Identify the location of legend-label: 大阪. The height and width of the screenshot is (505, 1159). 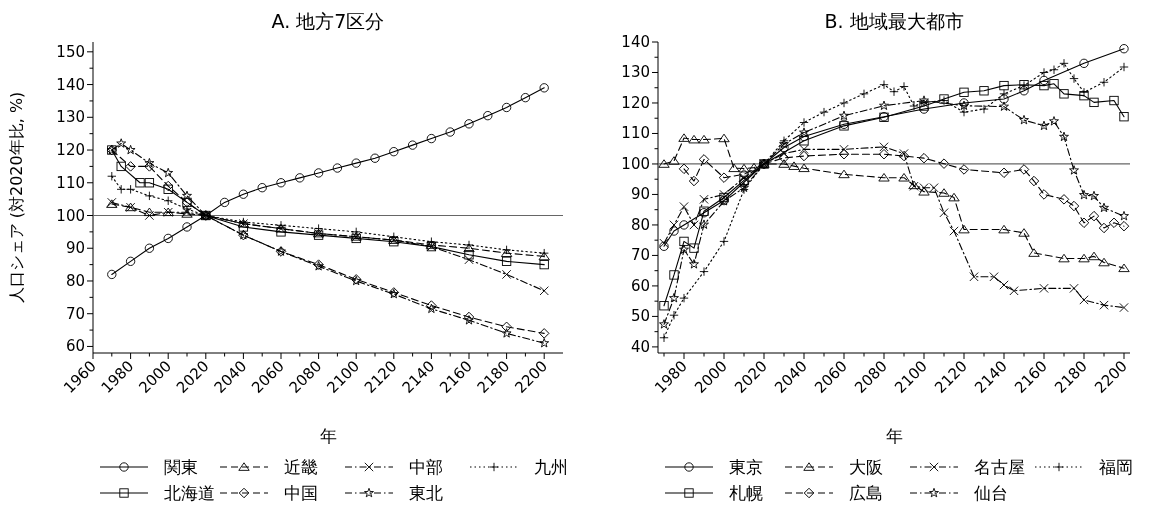
(866, 467).